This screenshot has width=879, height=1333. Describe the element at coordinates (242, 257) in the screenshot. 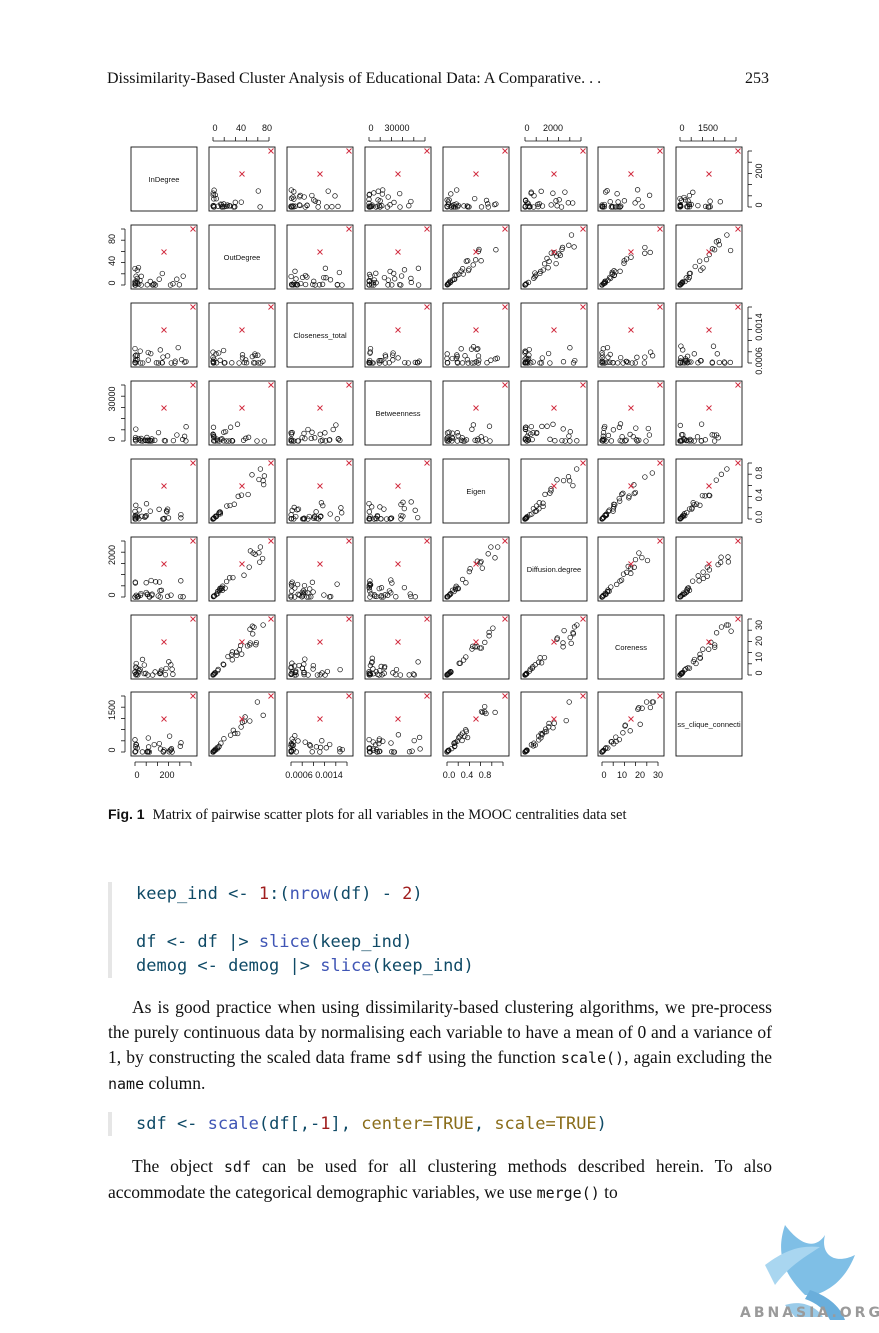

I see `diagonal-variable-label: OutDegree` at that location.